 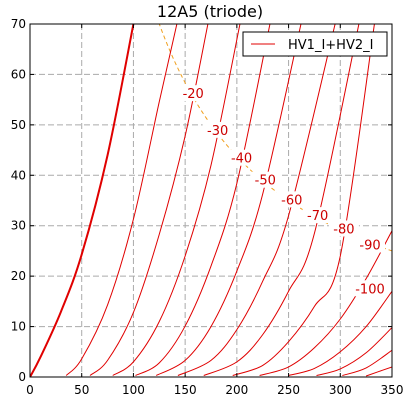 I want to click on x-tick-label: 100, so click(x=133, y=390).